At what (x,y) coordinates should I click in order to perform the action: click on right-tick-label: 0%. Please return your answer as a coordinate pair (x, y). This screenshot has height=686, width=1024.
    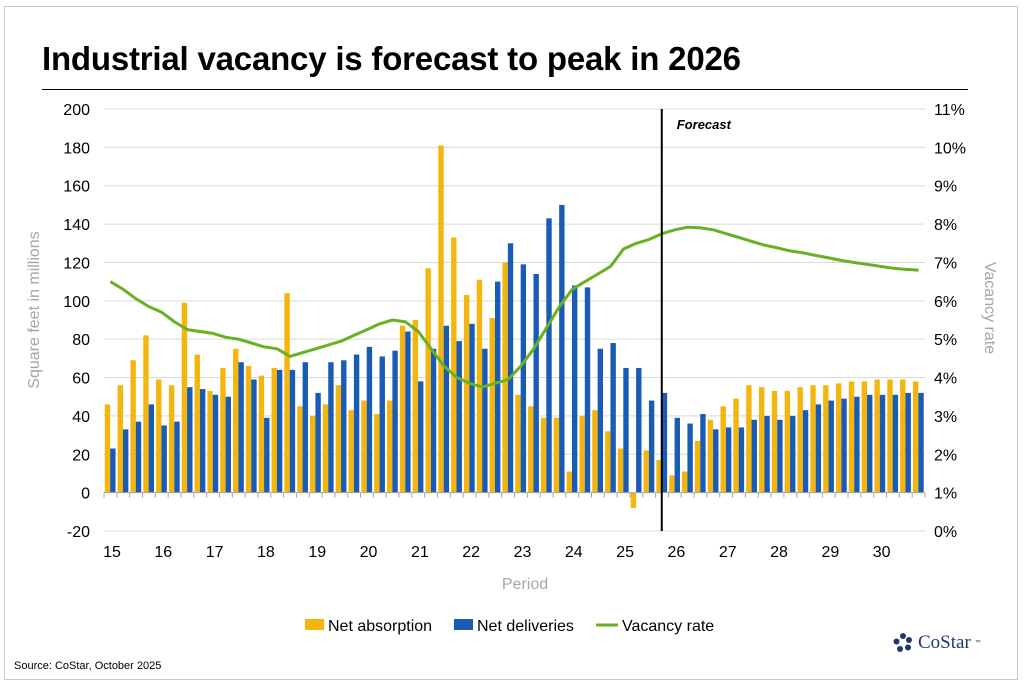
    Looking at the image, I should click on (945, 532).